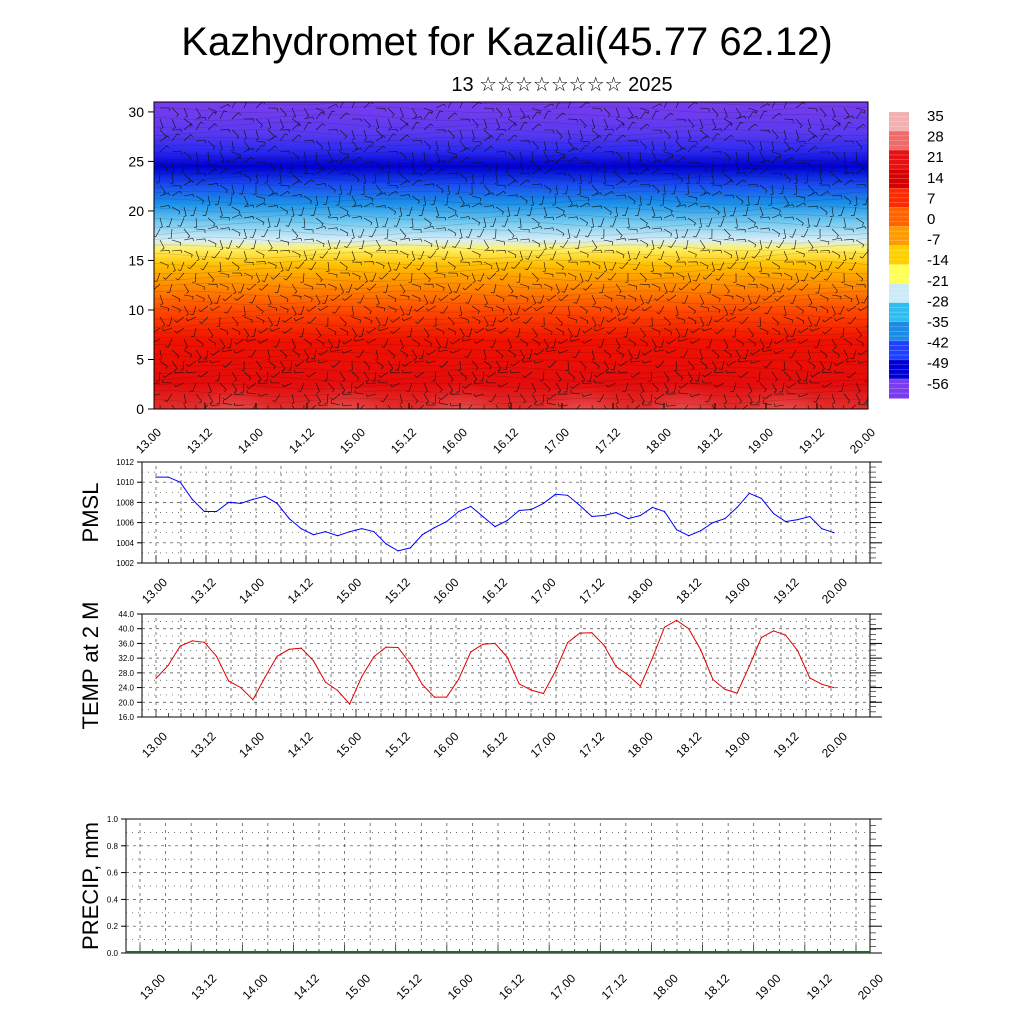  What do you see at coordinates (126, 688) in the screenshot?
I see `y-tick-label: 24.0` at bounding box center [126, 688].